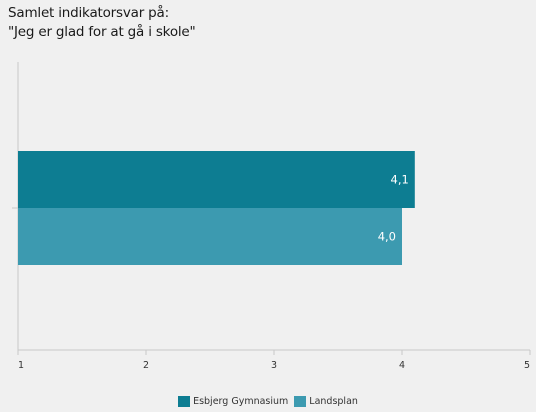 The image size is (536, 412). What do you see at coordinates (102, 32) in the screenshot?
I see `chart-title-line-2: "Jeg er glad for at gå i skole"` at bounding box center [102, 32].